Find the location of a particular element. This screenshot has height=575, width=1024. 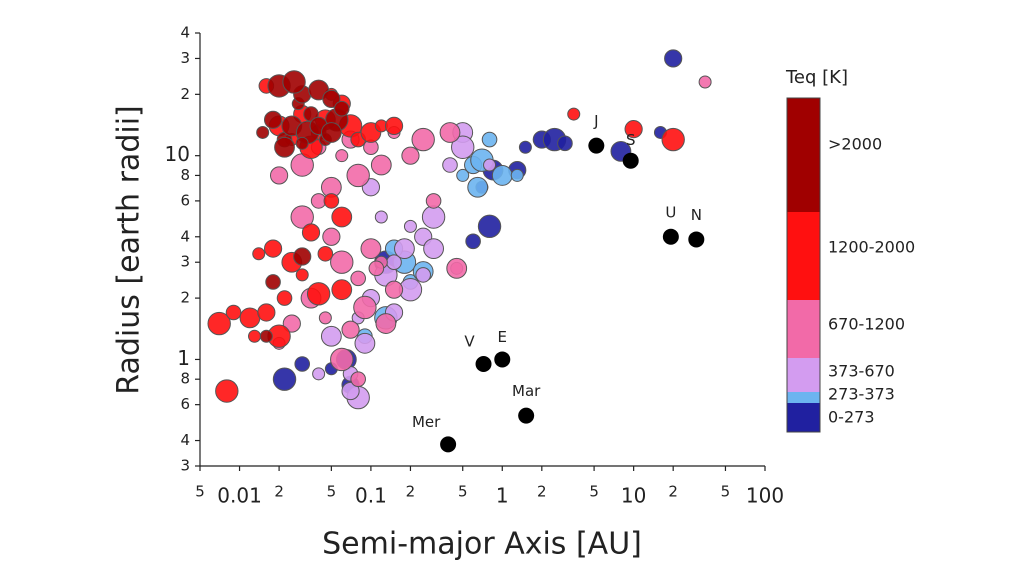

y-tick-label: 6 is located at coordinates (185, 404).